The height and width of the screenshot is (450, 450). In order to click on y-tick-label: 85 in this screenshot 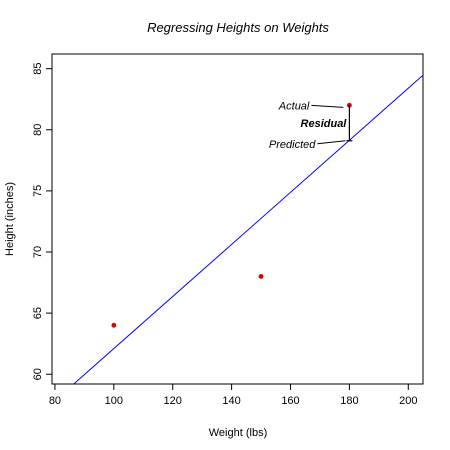, I will do `click(38, 69)`.